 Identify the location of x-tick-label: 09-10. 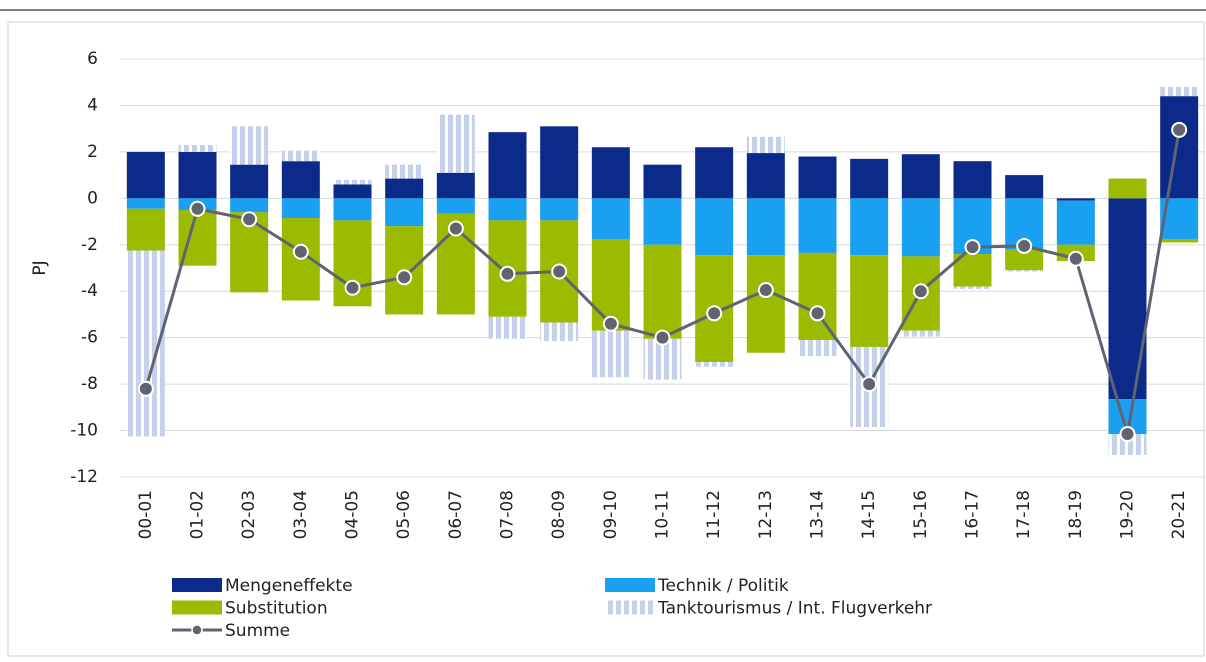
(611, 514).